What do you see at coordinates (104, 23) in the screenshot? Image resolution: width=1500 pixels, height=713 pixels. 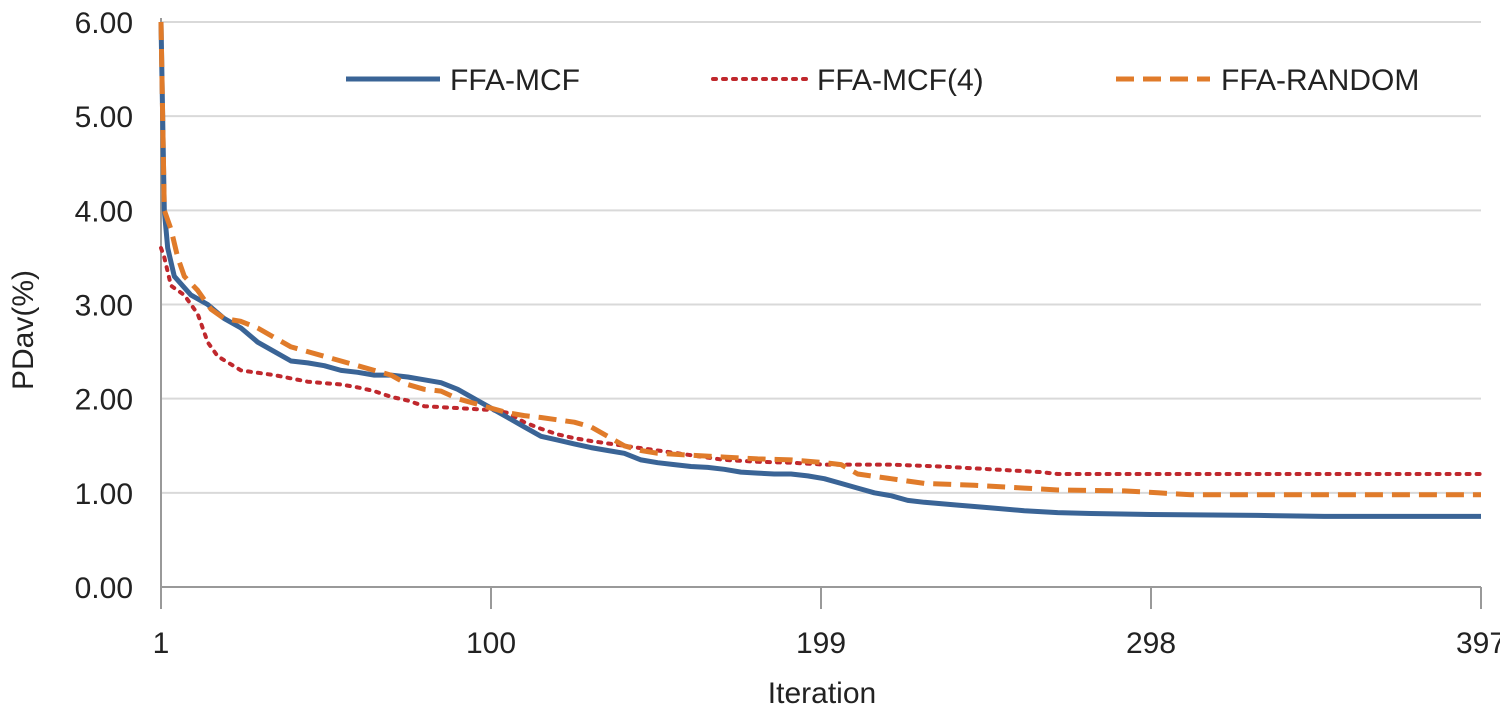 I see `y-tick-label: 6.00` at bounding box center [104, 23].